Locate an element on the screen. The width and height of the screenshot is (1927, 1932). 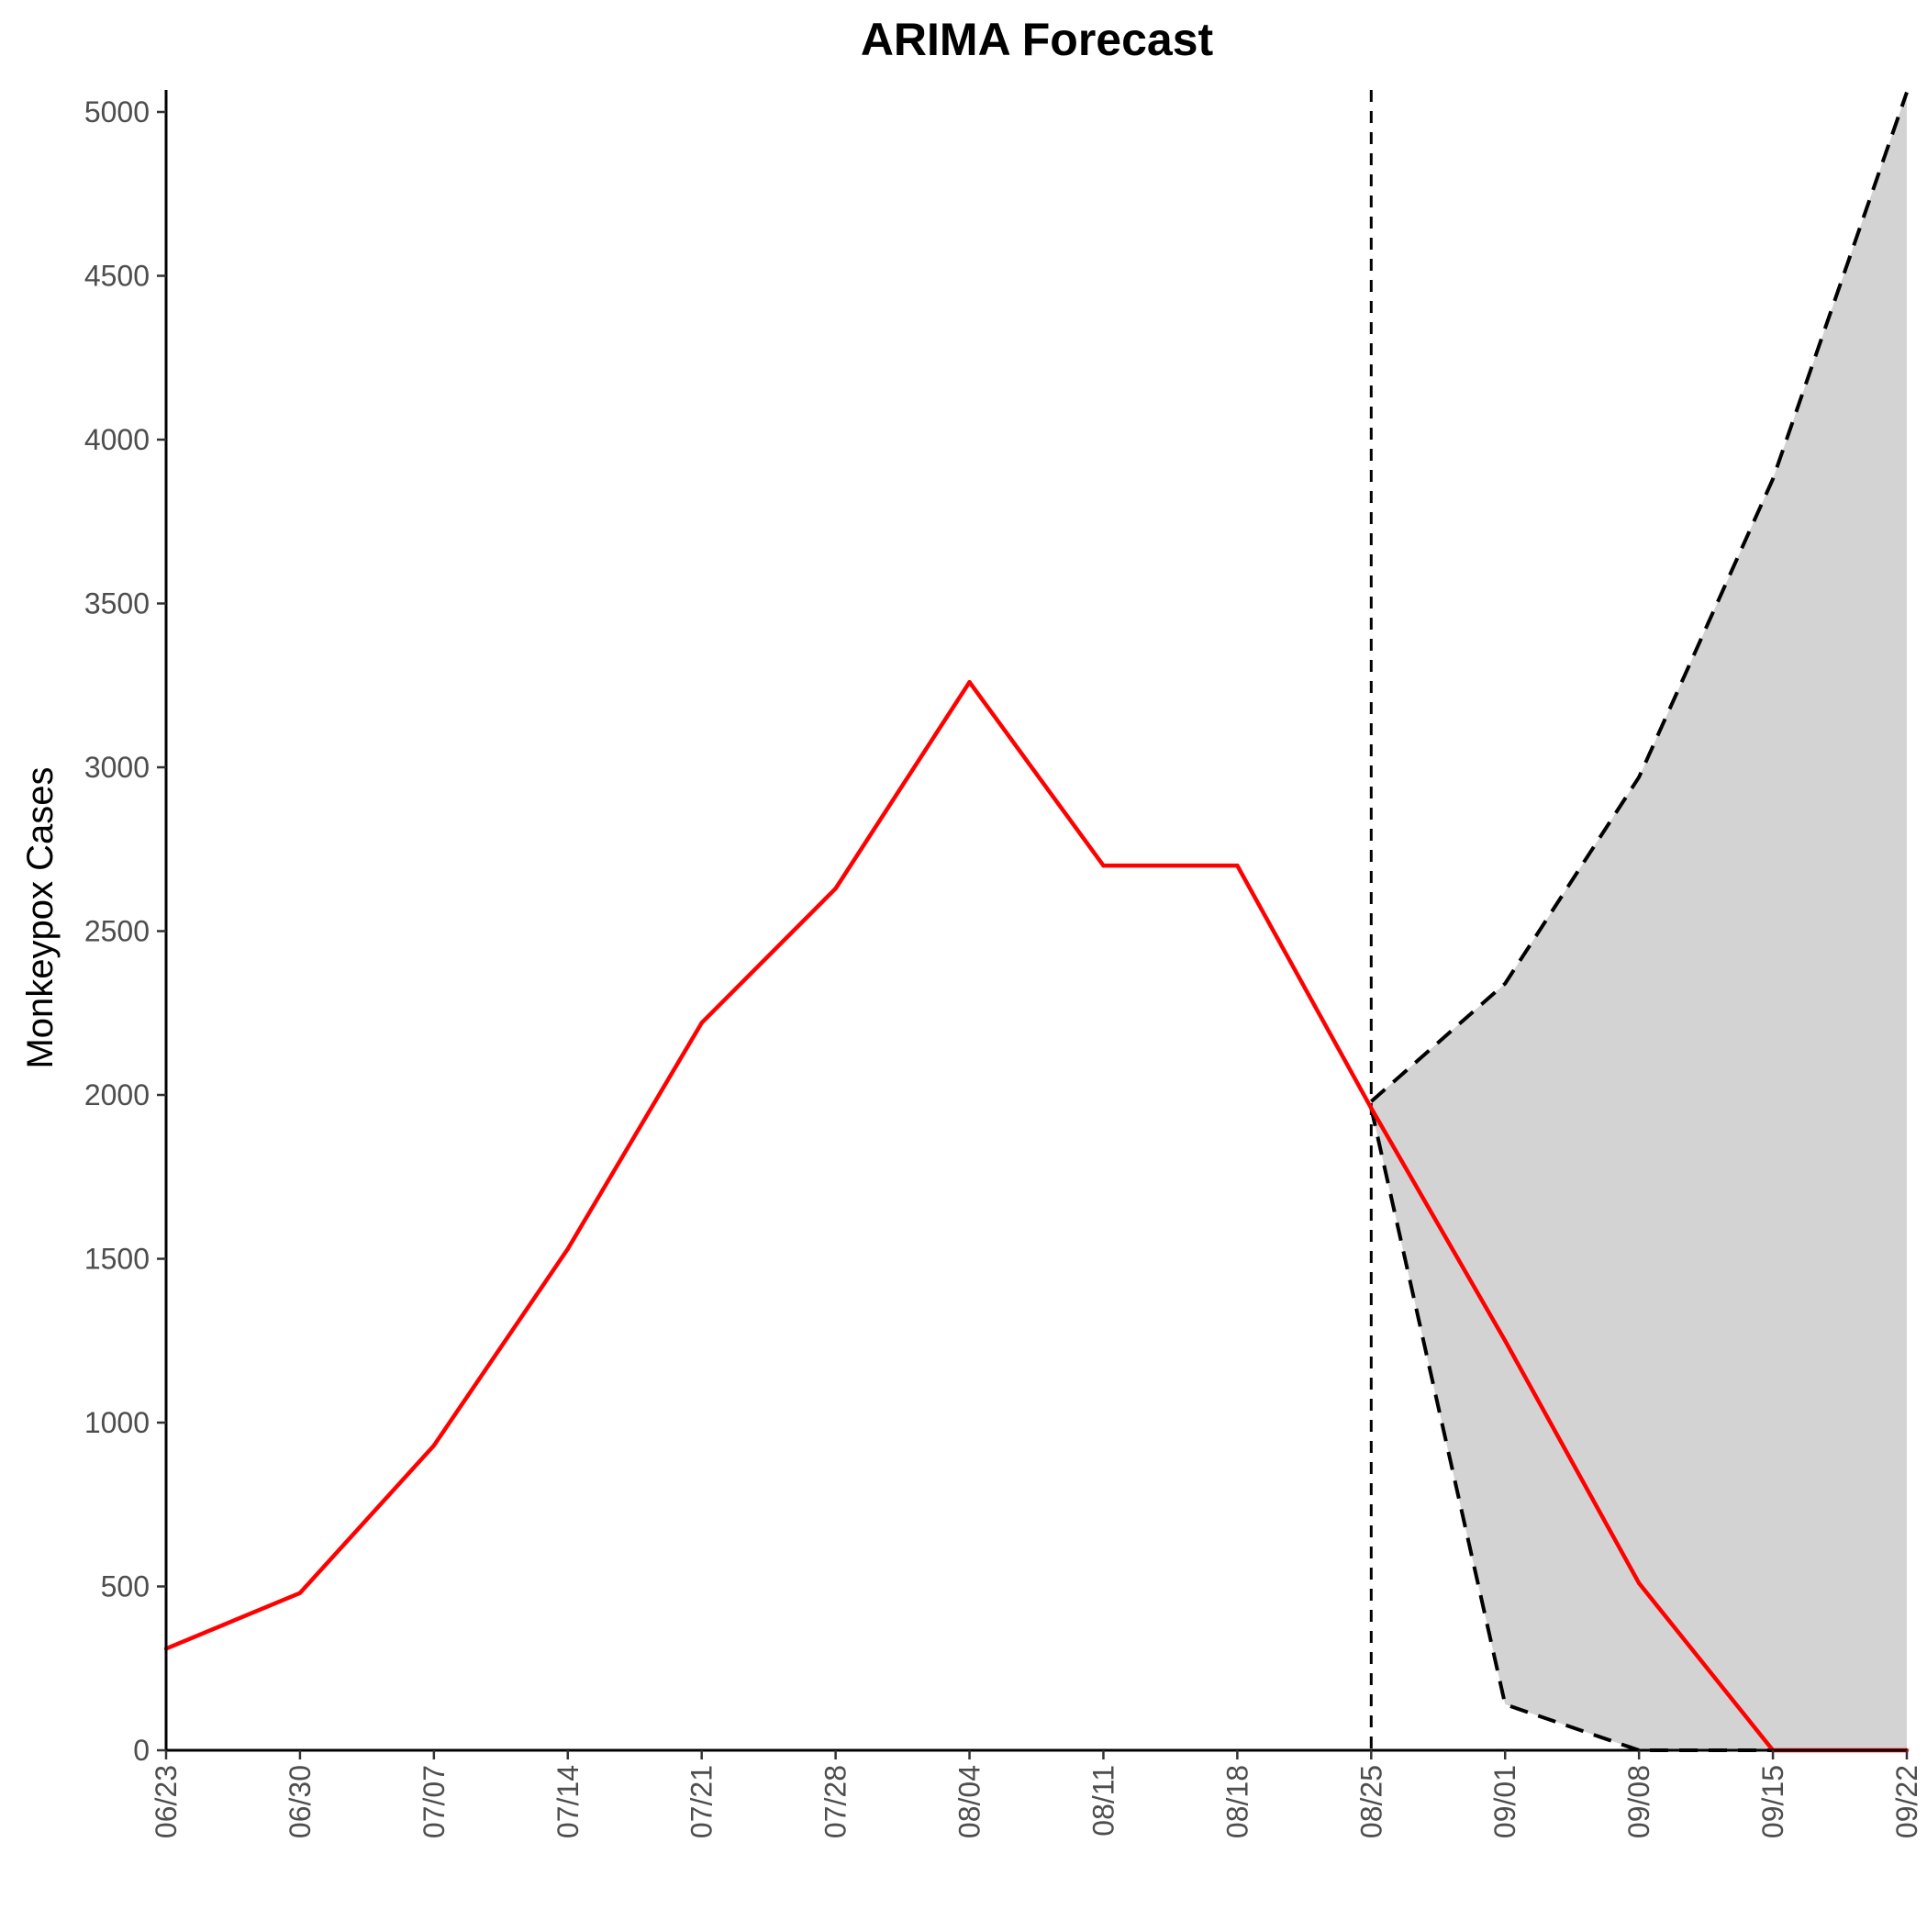
x-tick-label: 09/08 is located at coordinates (1638, 1801).